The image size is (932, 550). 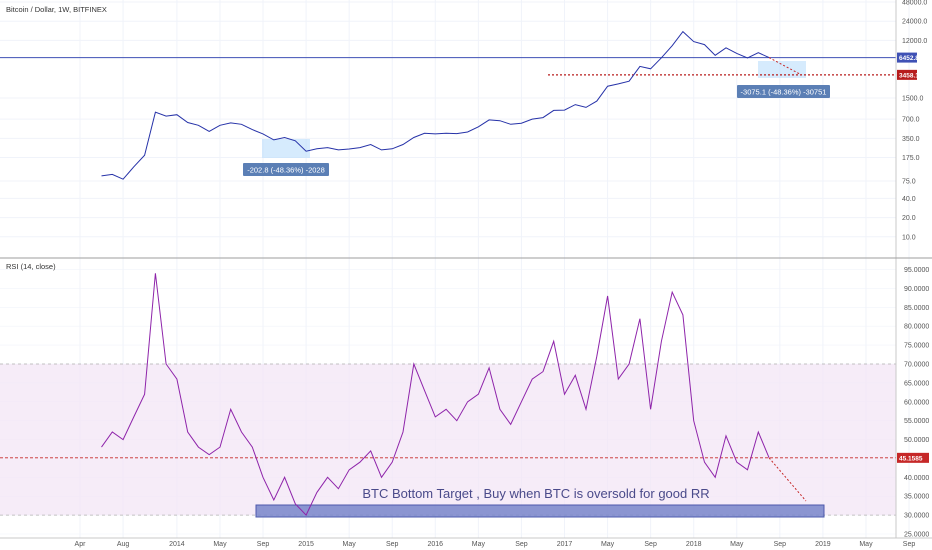 I want to click on x-tick-label: 2019, so click(x=823, y=544).